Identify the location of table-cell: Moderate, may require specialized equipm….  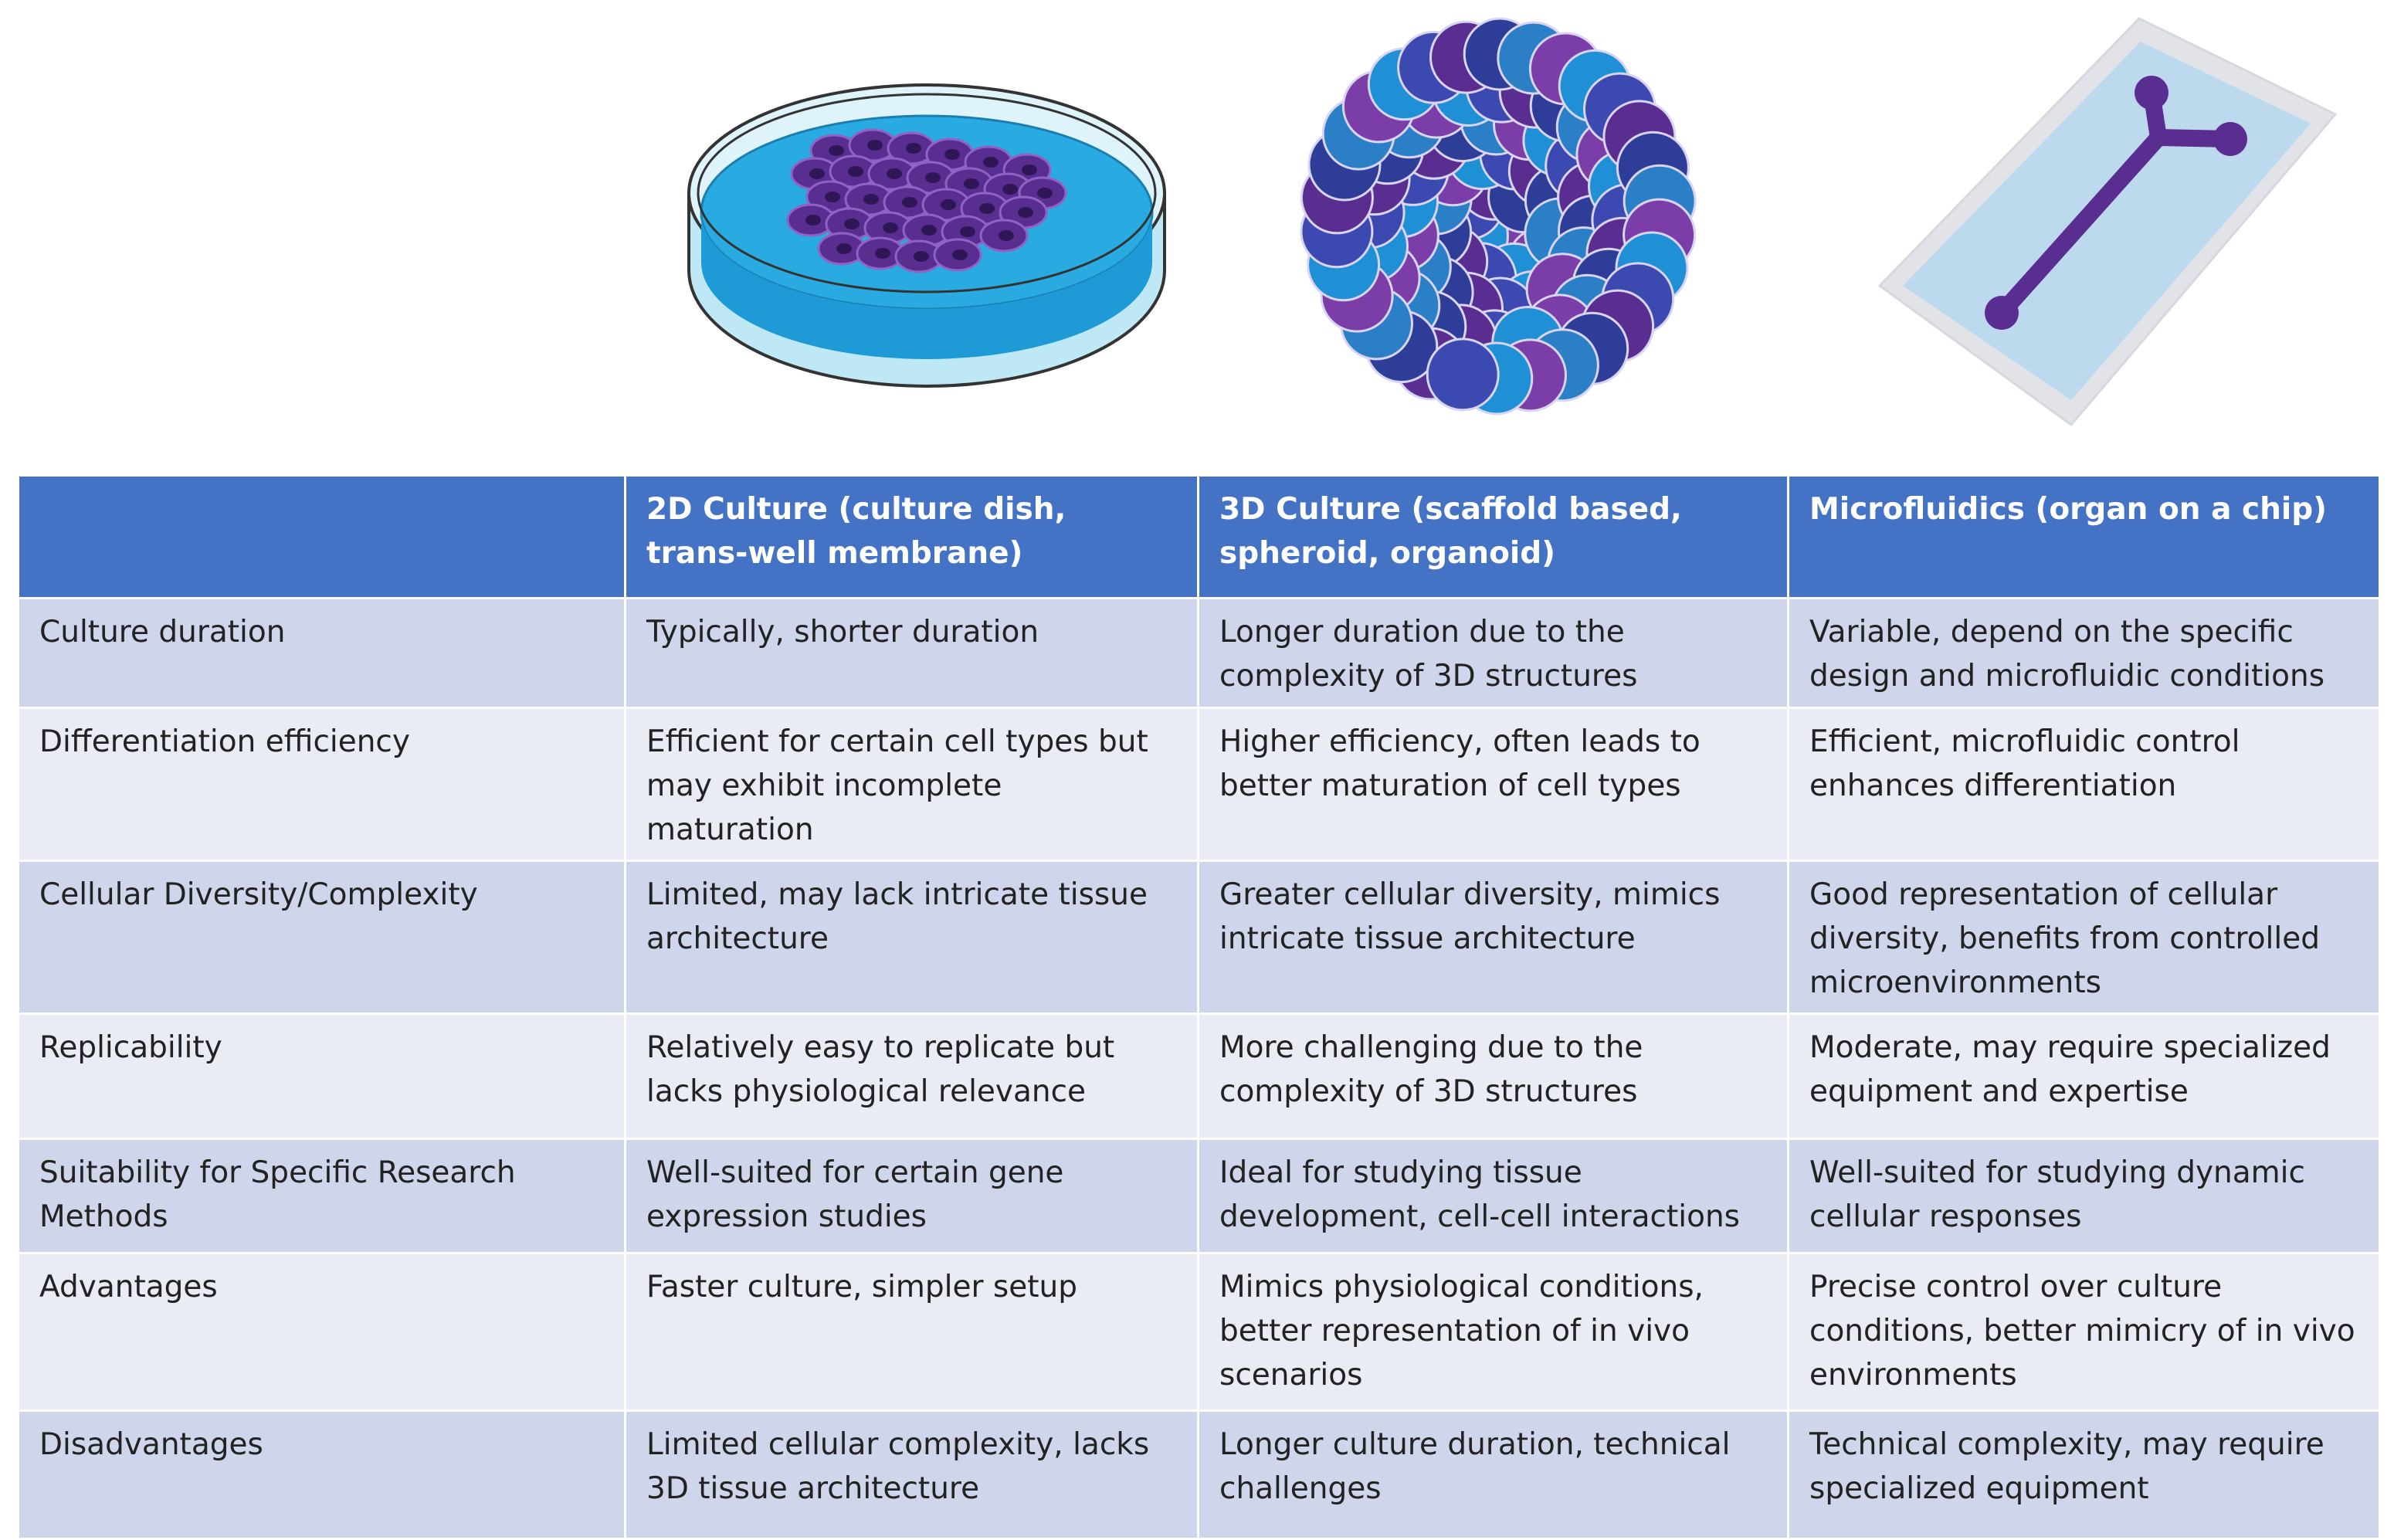
(2084, 1076).